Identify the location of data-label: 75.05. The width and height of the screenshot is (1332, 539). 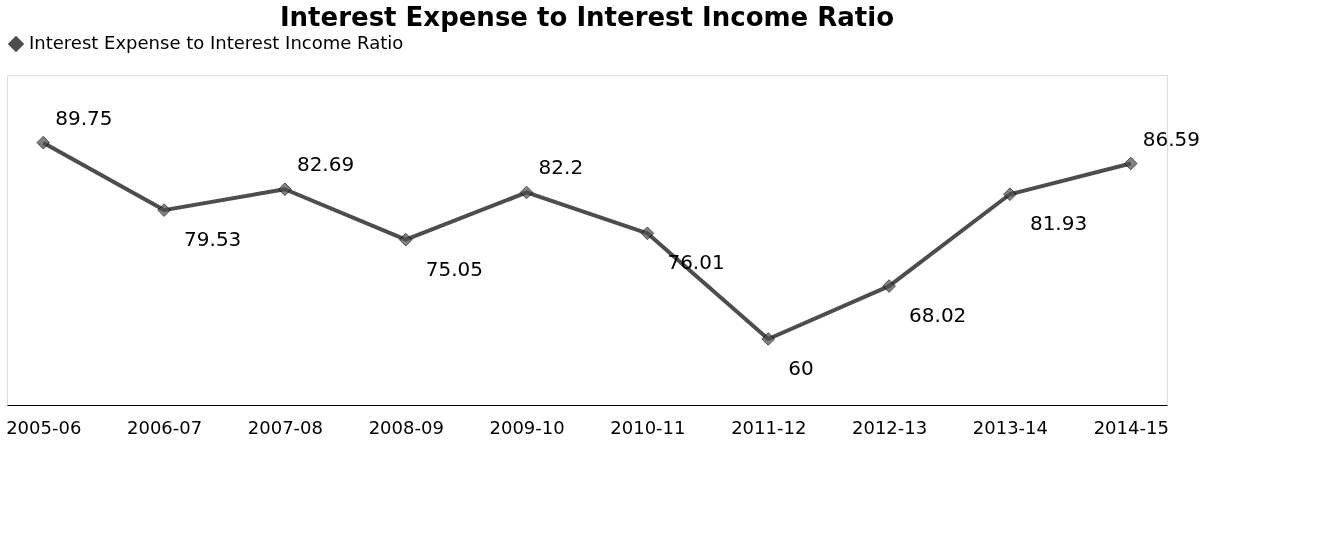
(454, 268).